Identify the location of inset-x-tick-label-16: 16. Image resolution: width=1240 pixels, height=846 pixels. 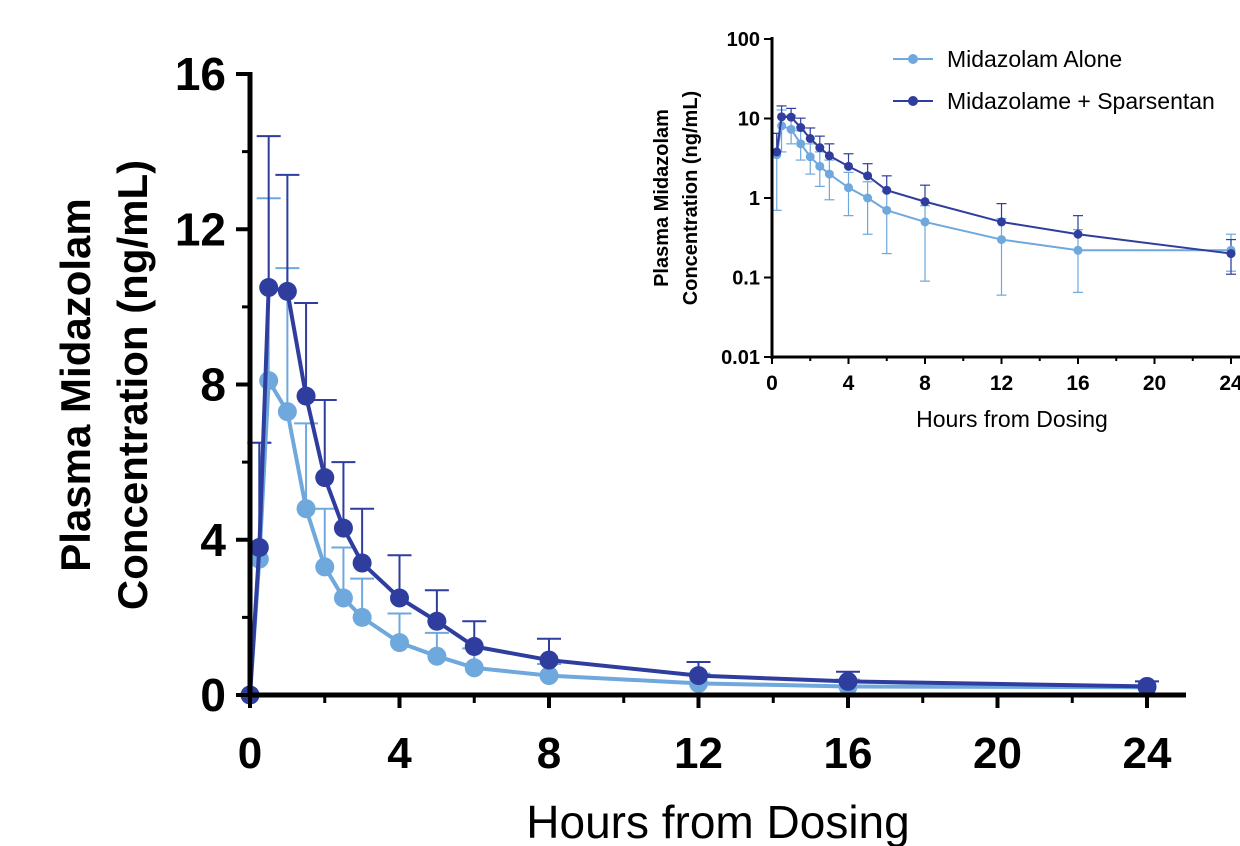
(1077, 383).